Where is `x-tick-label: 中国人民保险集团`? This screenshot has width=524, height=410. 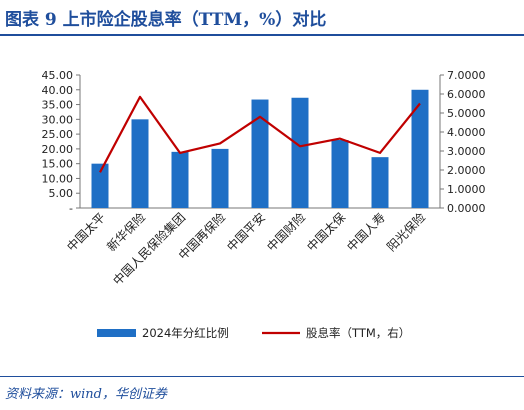
x-tick-label: 中国人民保险集团 is located at coordinates (149, 249).